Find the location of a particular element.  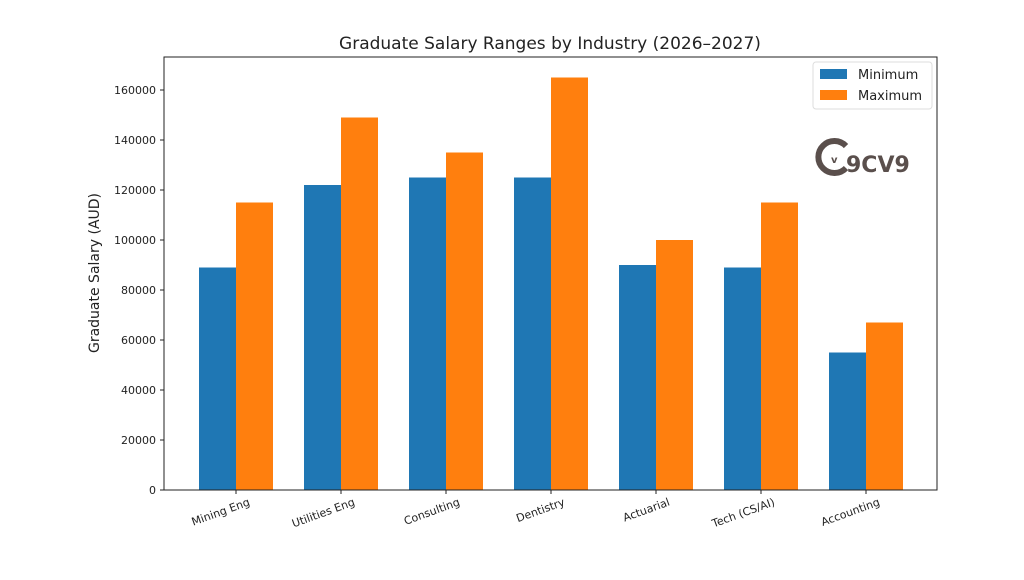

bar-minimum-consulting is located at coordinates (427, 333).